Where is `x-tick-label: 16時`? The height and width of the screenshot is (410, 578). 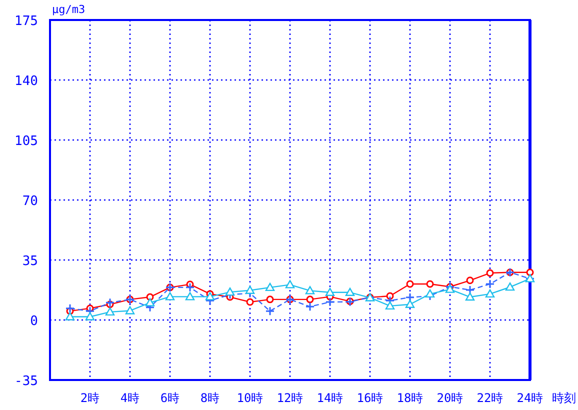
x-tick-label: 16時 is located at coordinates (370, 398).